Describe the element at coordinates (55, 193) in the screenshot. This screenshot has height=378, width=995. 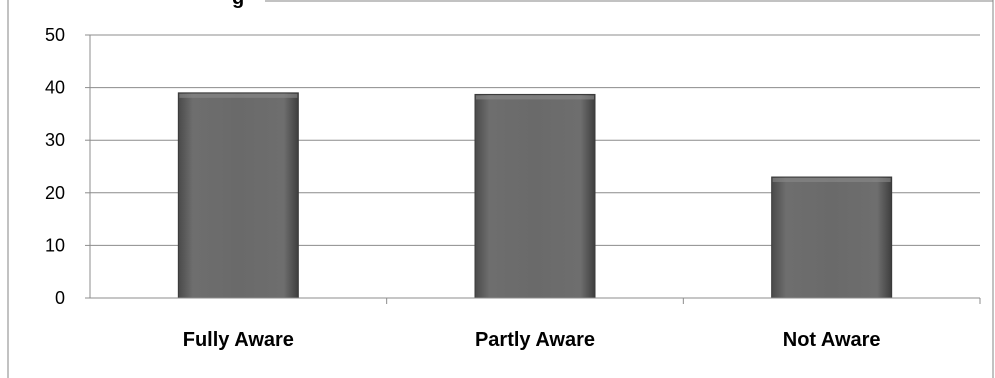
I see `y-tick-label: 20` at that location.